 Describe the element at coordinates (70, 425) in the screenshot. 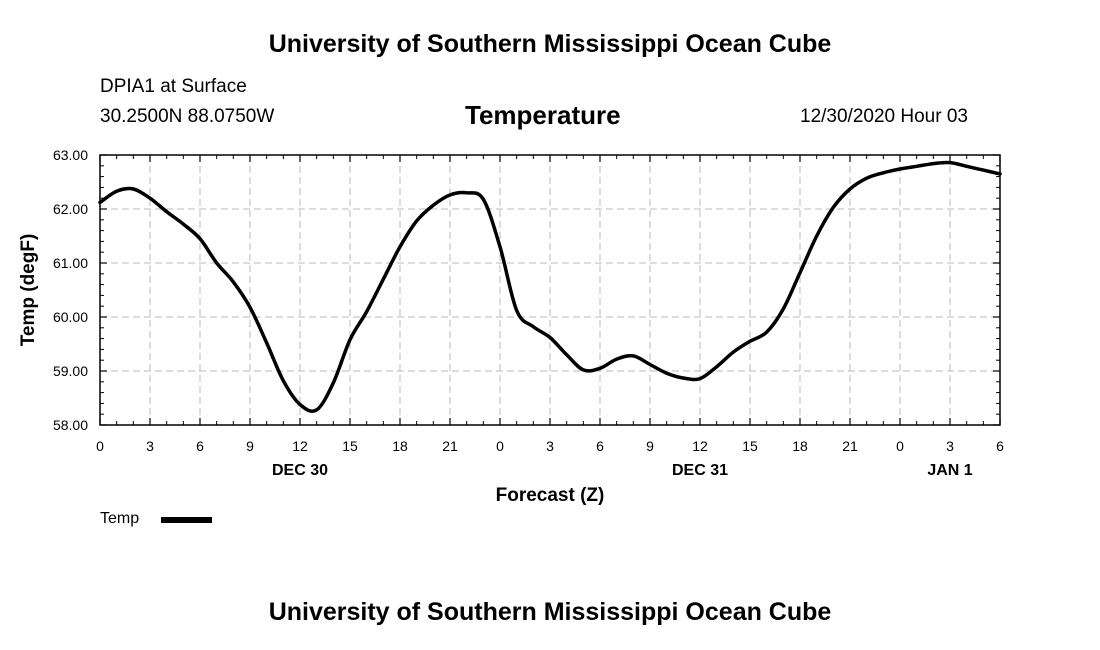

I see `y-tick-label: 58.00` at that location.